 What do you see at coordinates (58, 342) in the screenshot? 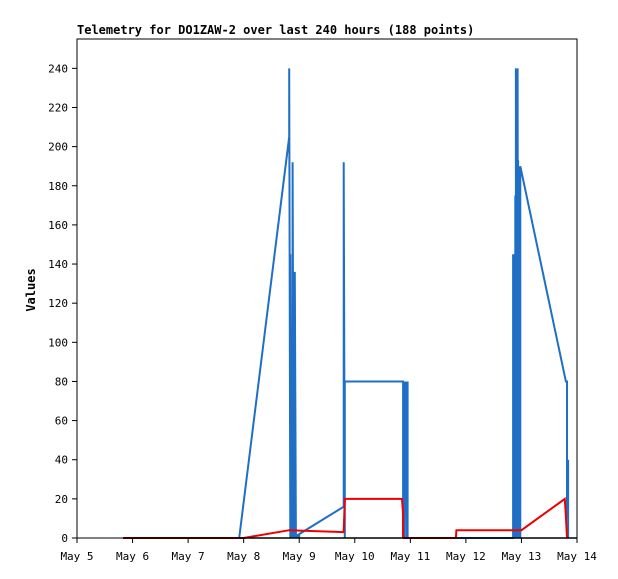
I see `y-tick-label: 100` at bounding box center [58, 342].